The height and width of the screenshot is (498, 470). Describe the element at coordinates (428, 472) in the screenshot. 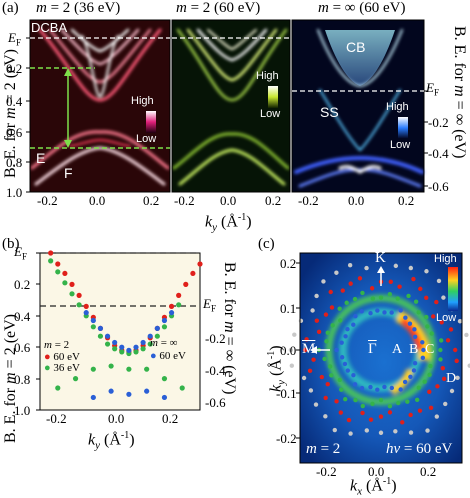

I see `c-xtick-pos: 0.2` at that location.